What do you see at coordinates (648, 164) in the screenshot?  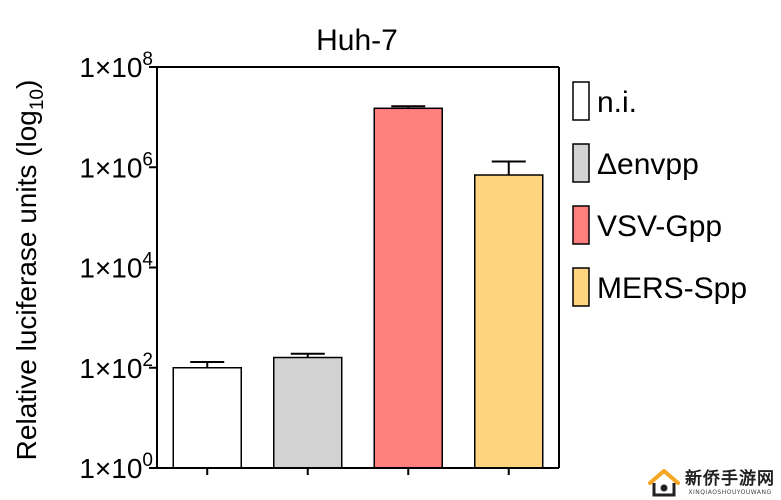 I see `legend-label-2: Δenvpp` at bounding box center [648, 164].